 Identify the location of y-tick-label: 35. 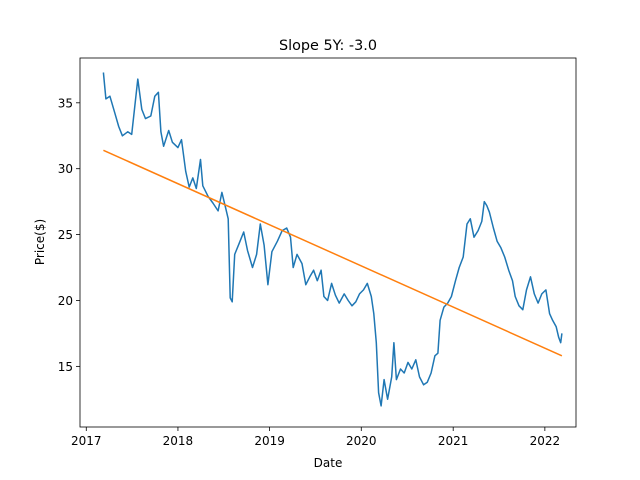
(65, 103).